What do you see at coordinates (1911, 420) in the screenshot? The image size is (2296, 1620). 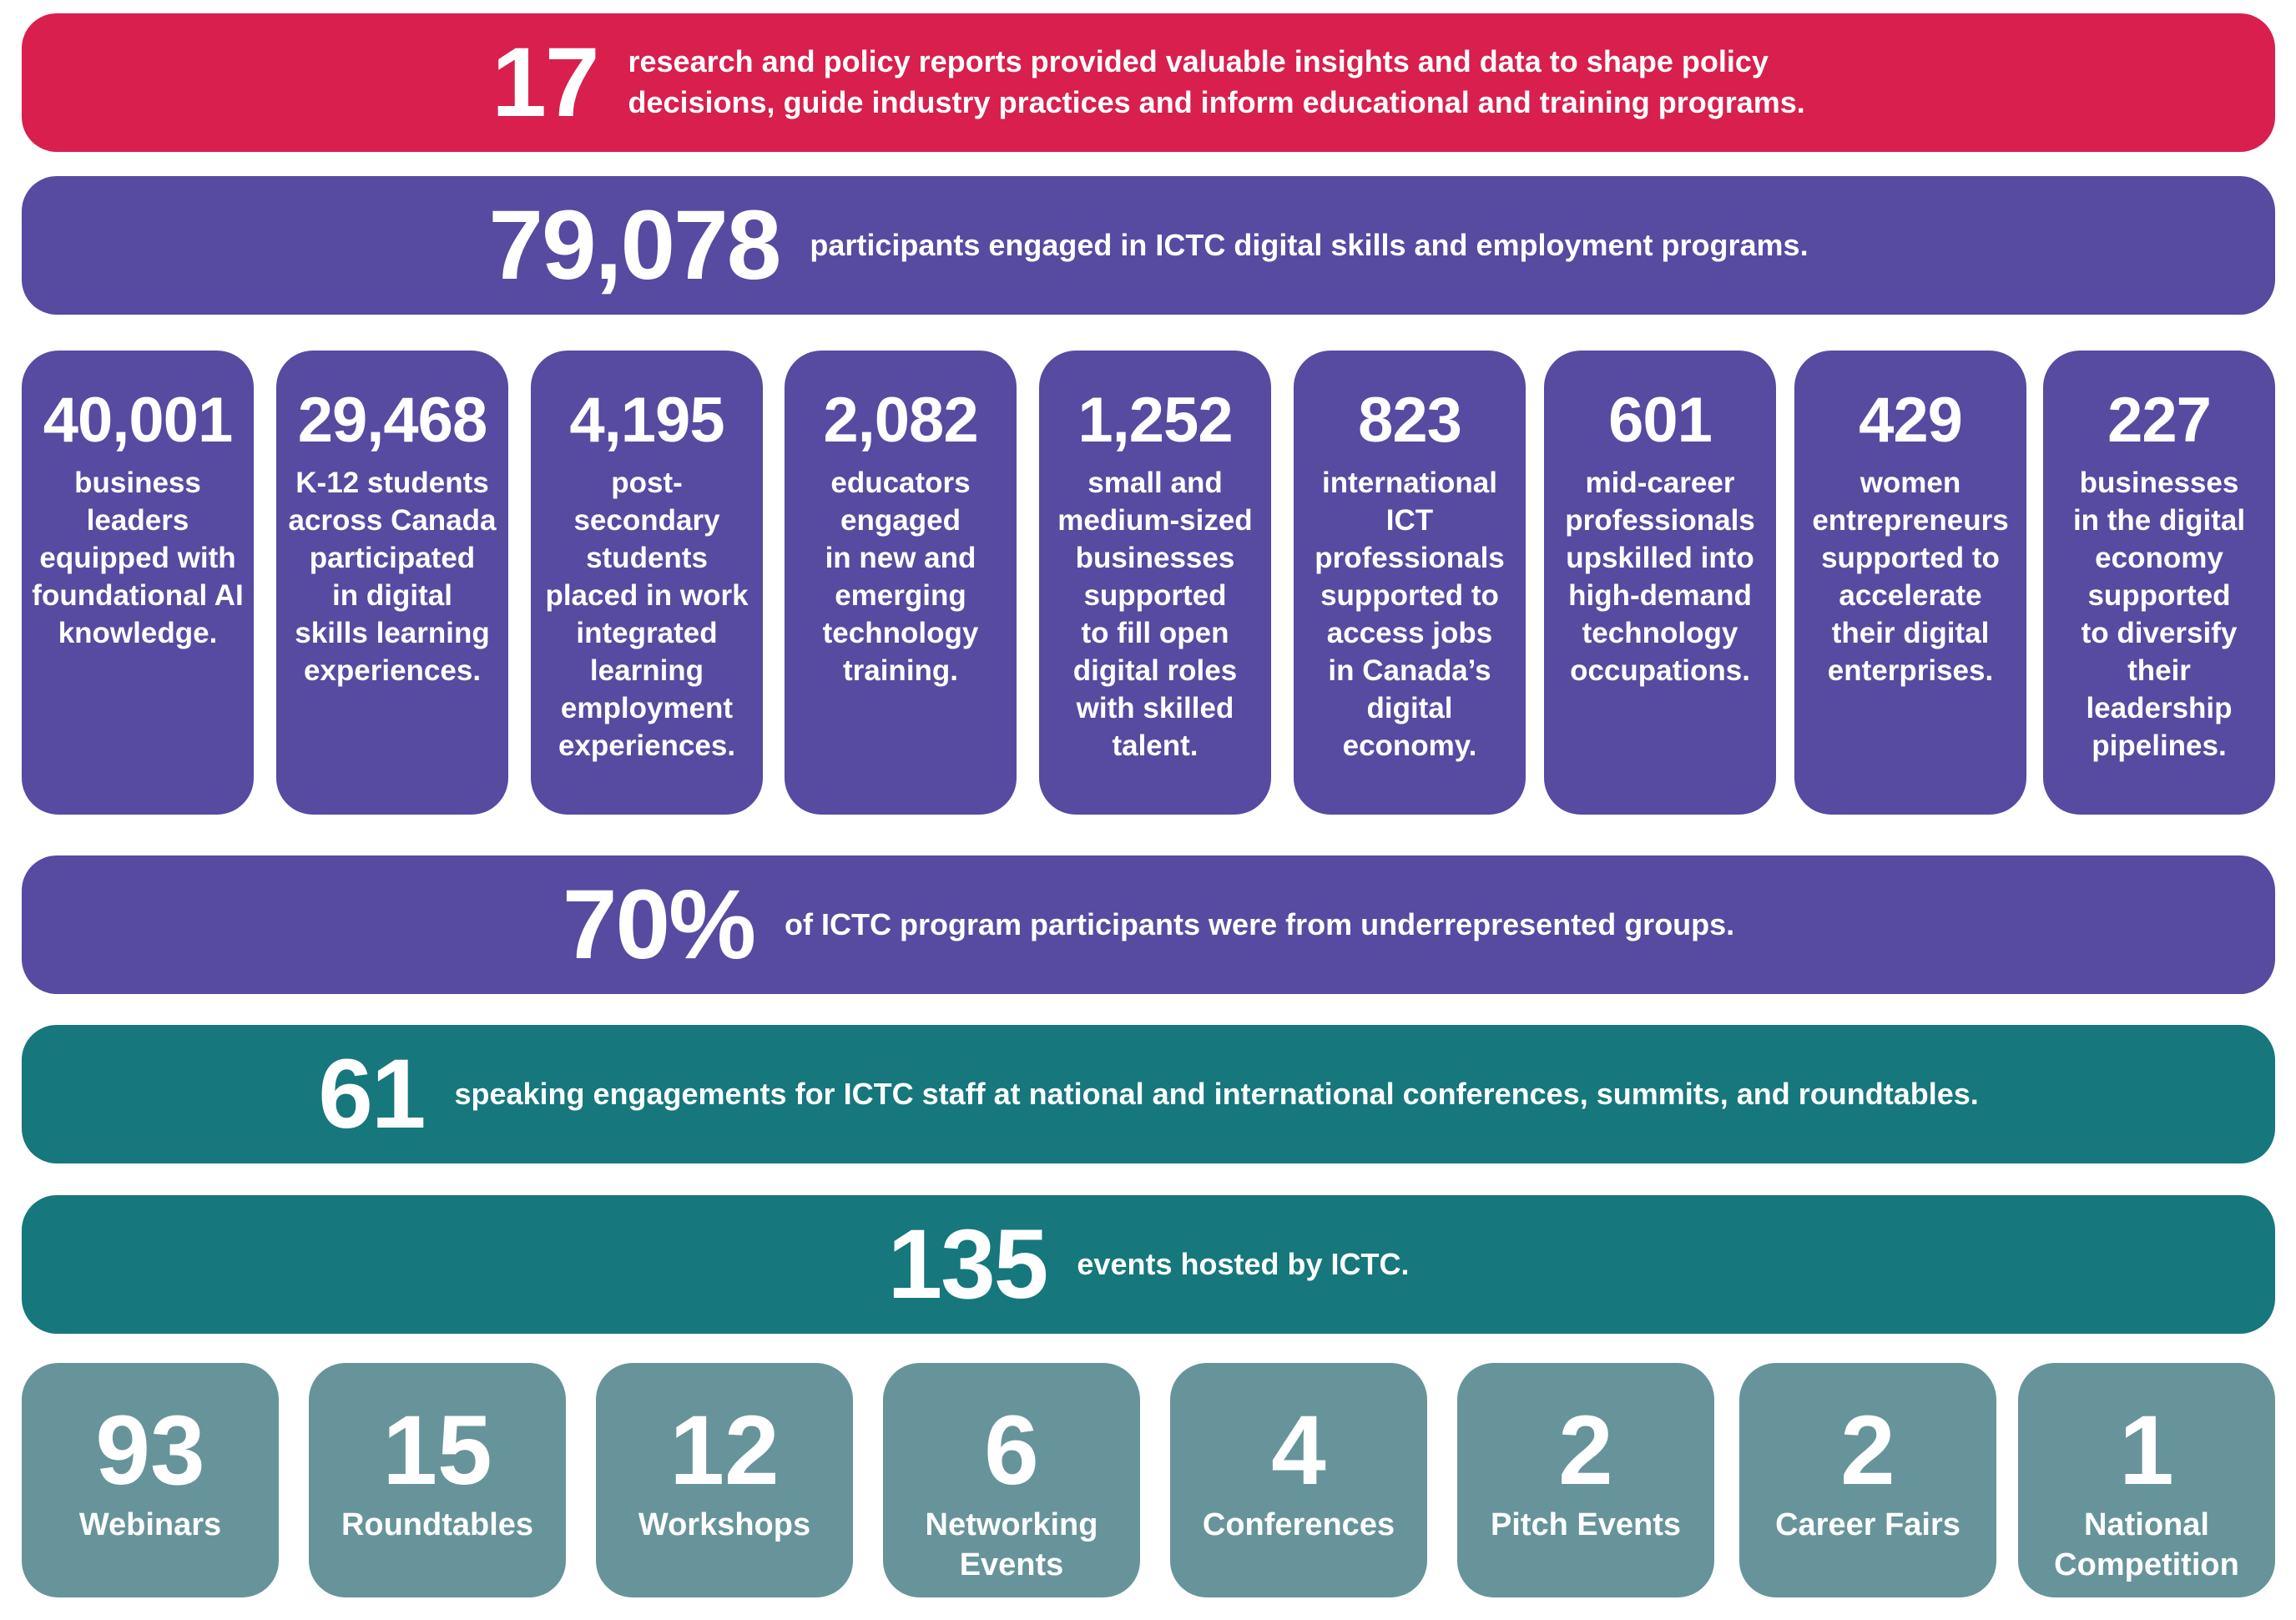 I see `breakdown-number: 429` at bounding box center [1911, 420].